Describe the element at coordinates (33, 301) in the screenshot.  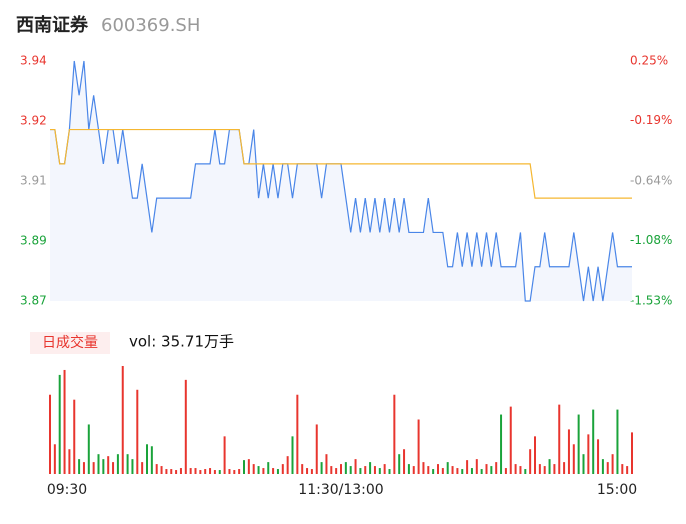
I see `y-tick-label: 3.87` at that location.